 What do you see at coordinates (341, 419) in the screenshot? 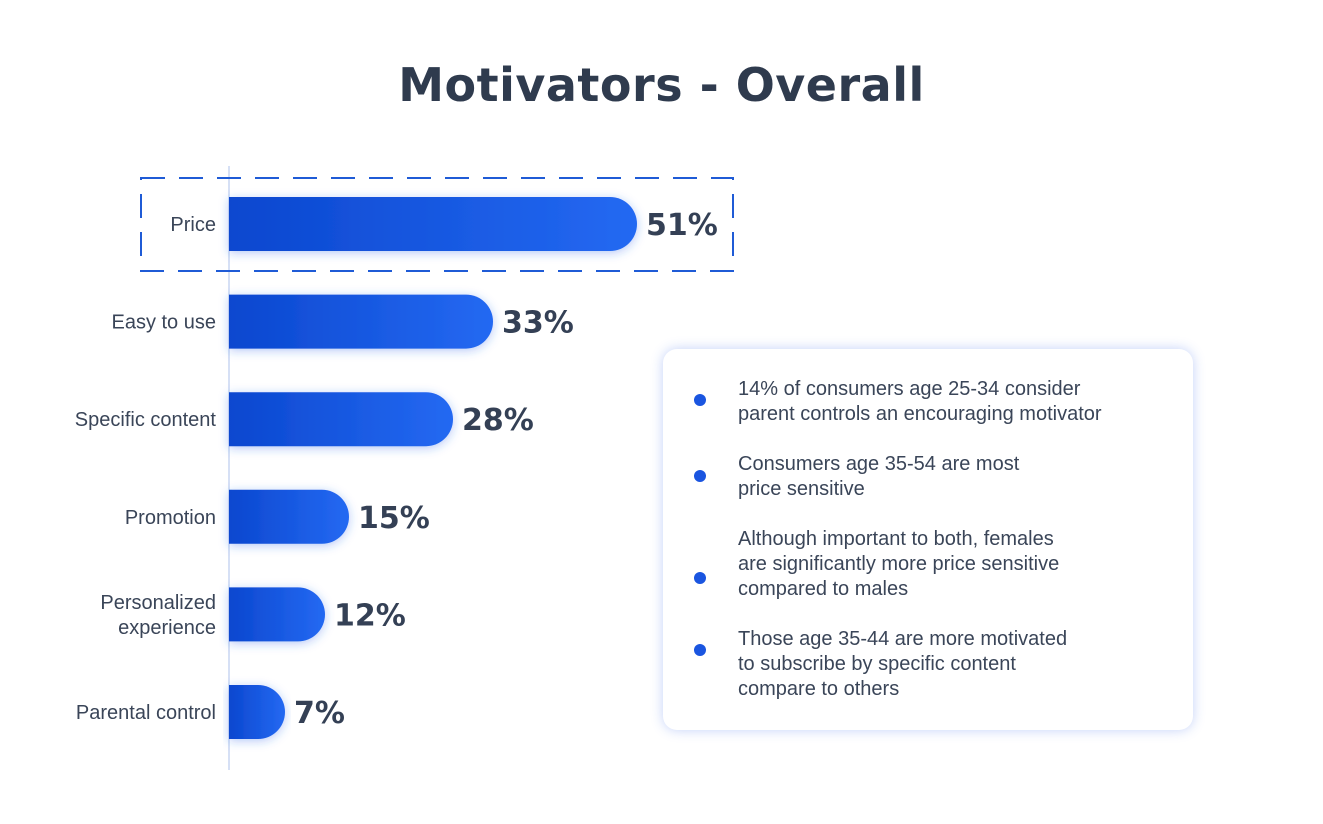
I see `bar-specific-content` at bounding box center [341, 419].